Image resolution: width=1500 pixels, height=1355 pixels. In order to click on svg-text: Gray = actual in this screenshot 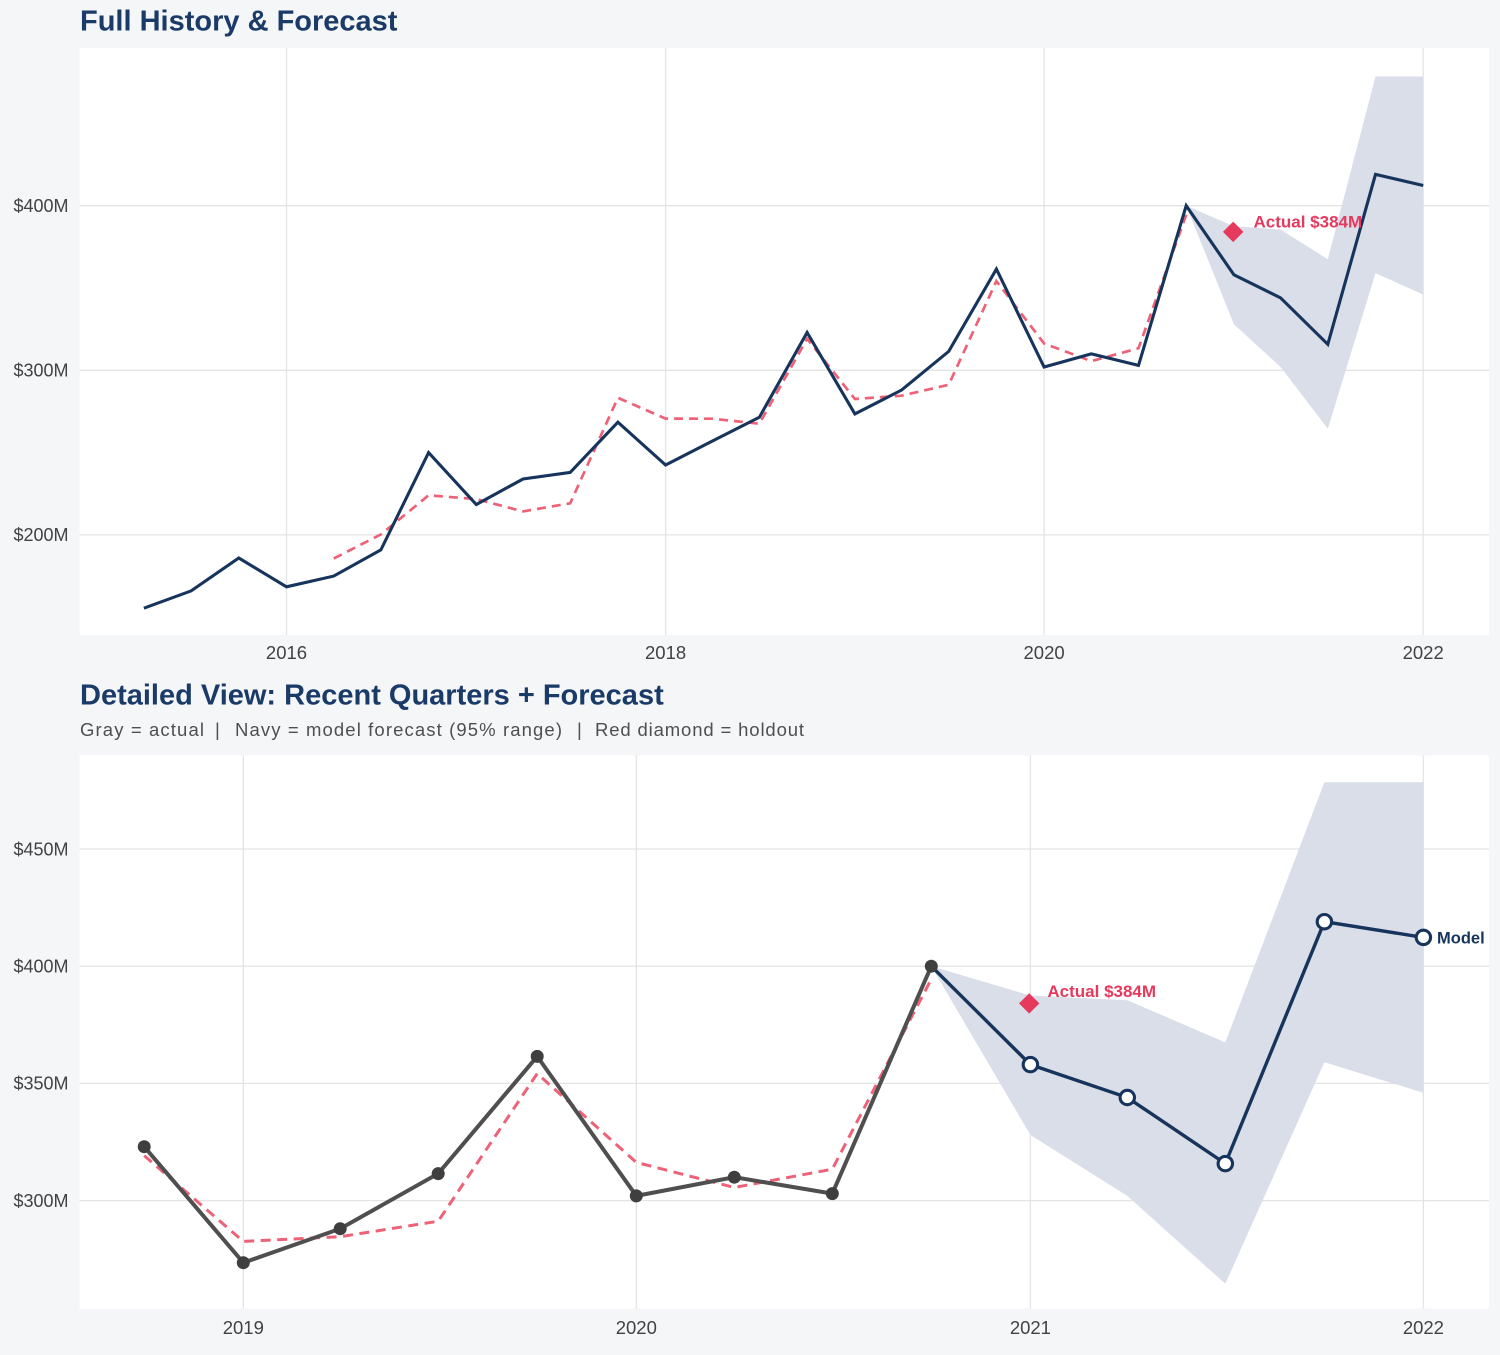, I will do `click(142, 729)`.